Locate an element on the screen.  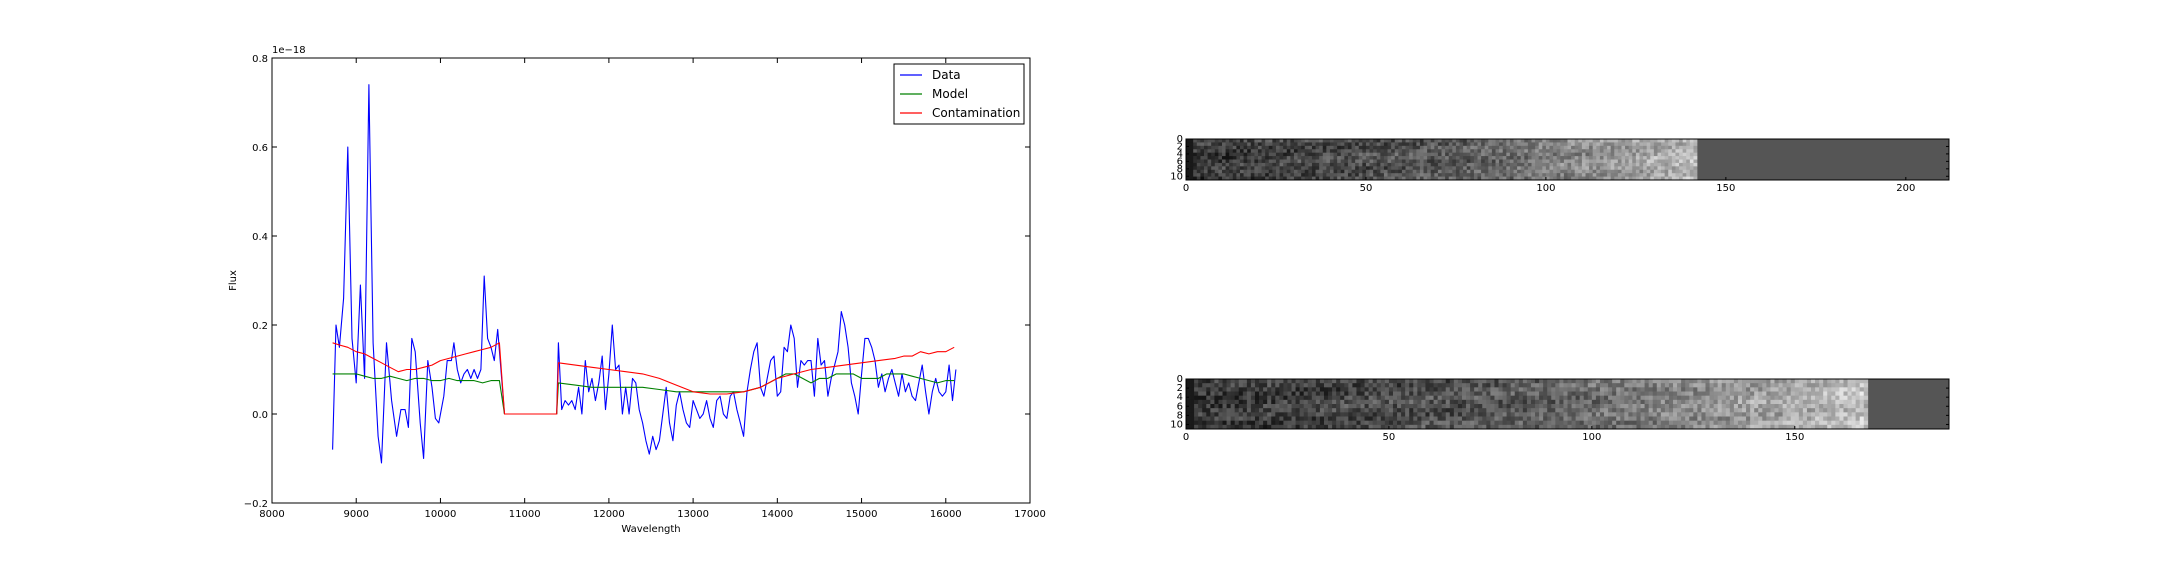
x-tick-label: 12000 is located at coordinates (609, 514).